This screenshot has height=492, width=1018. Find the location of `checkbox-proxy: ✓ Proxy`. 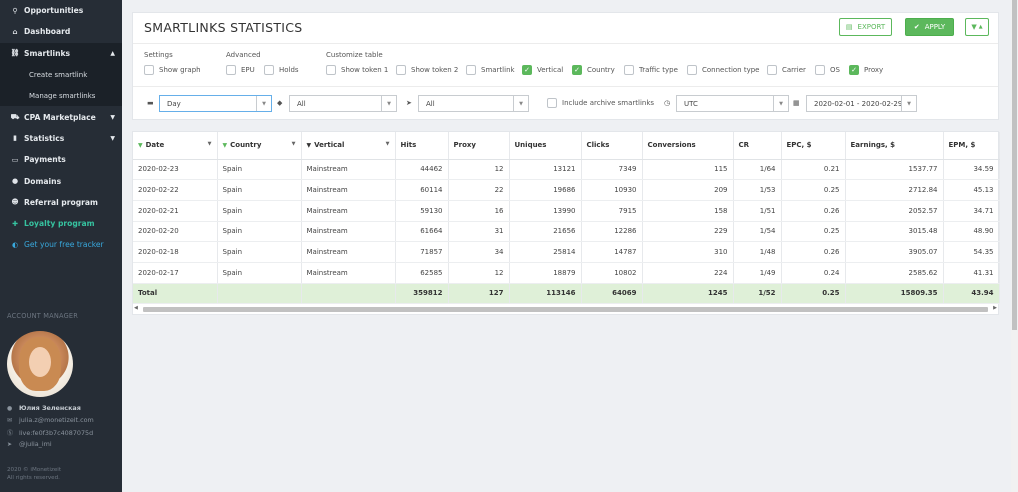

checkbox-proxy: ✓ Proxy is located at coordinates (866, 70).